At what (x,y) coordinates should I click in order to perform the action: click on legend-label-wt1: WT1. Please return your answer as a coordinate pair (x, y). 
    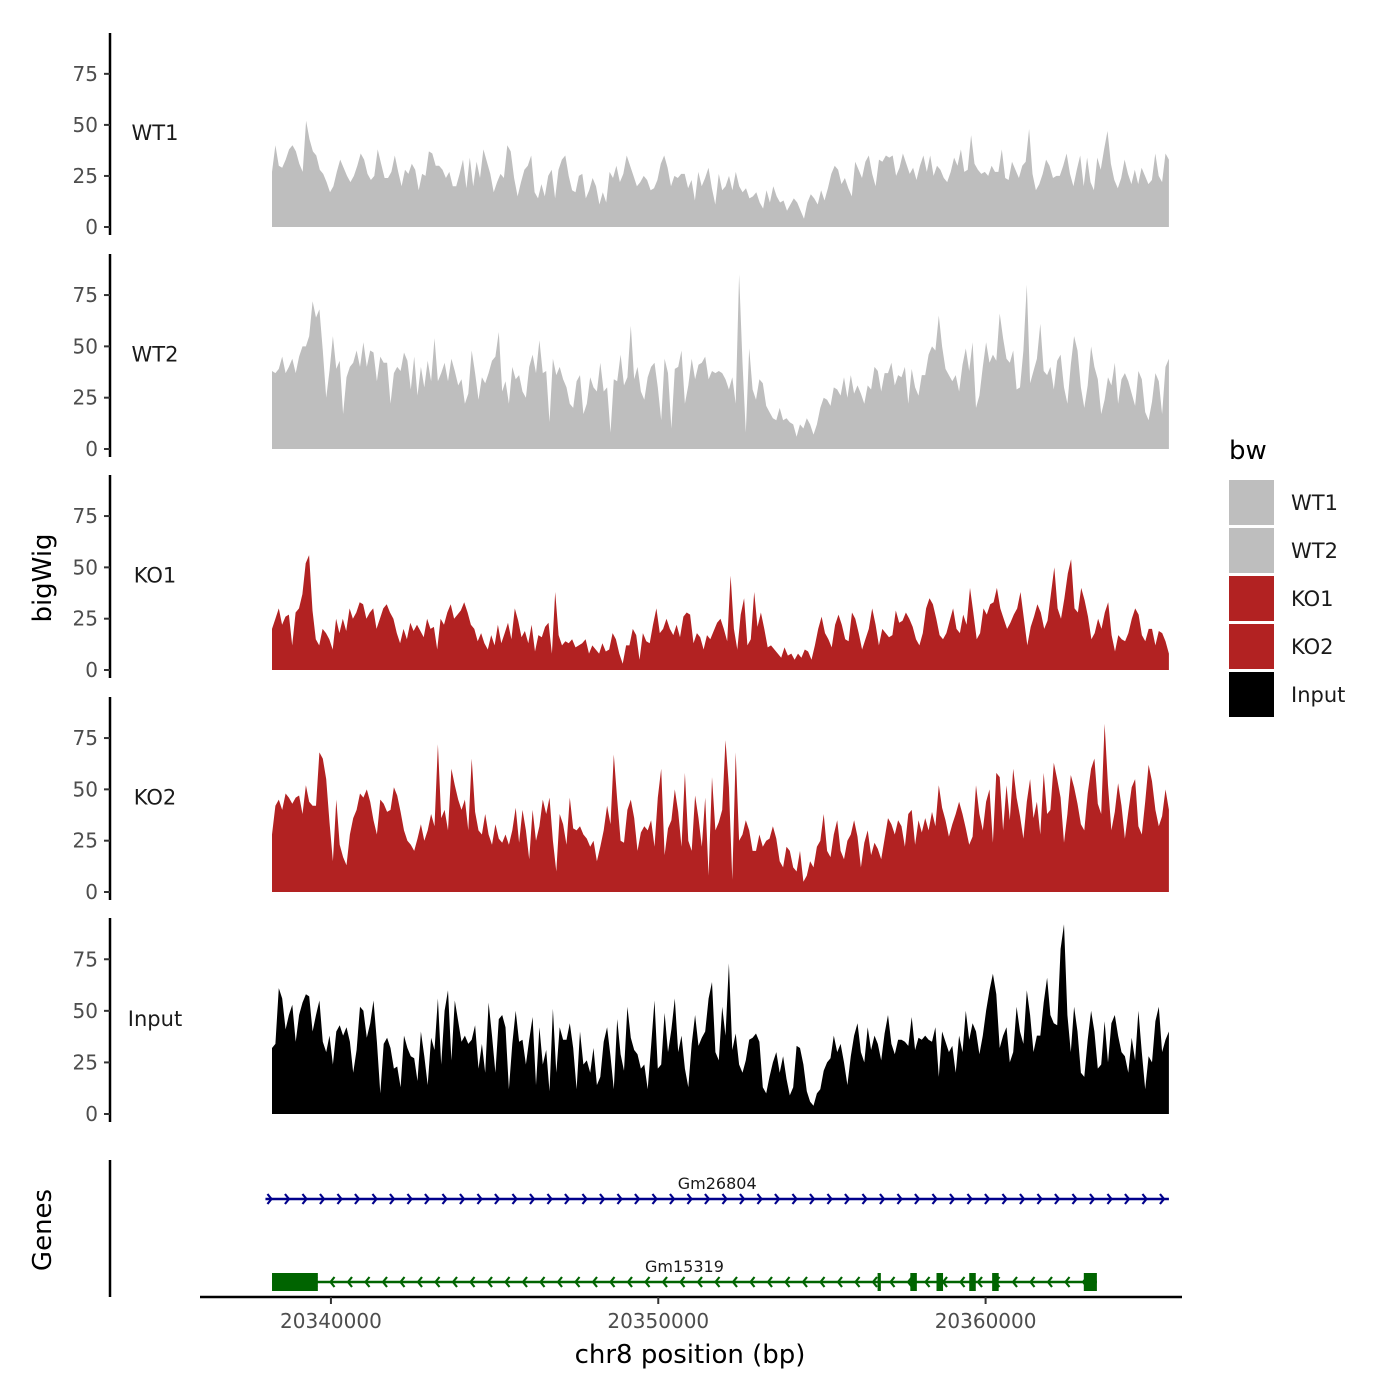
    Looking at the image, I should click on (1314, 503).